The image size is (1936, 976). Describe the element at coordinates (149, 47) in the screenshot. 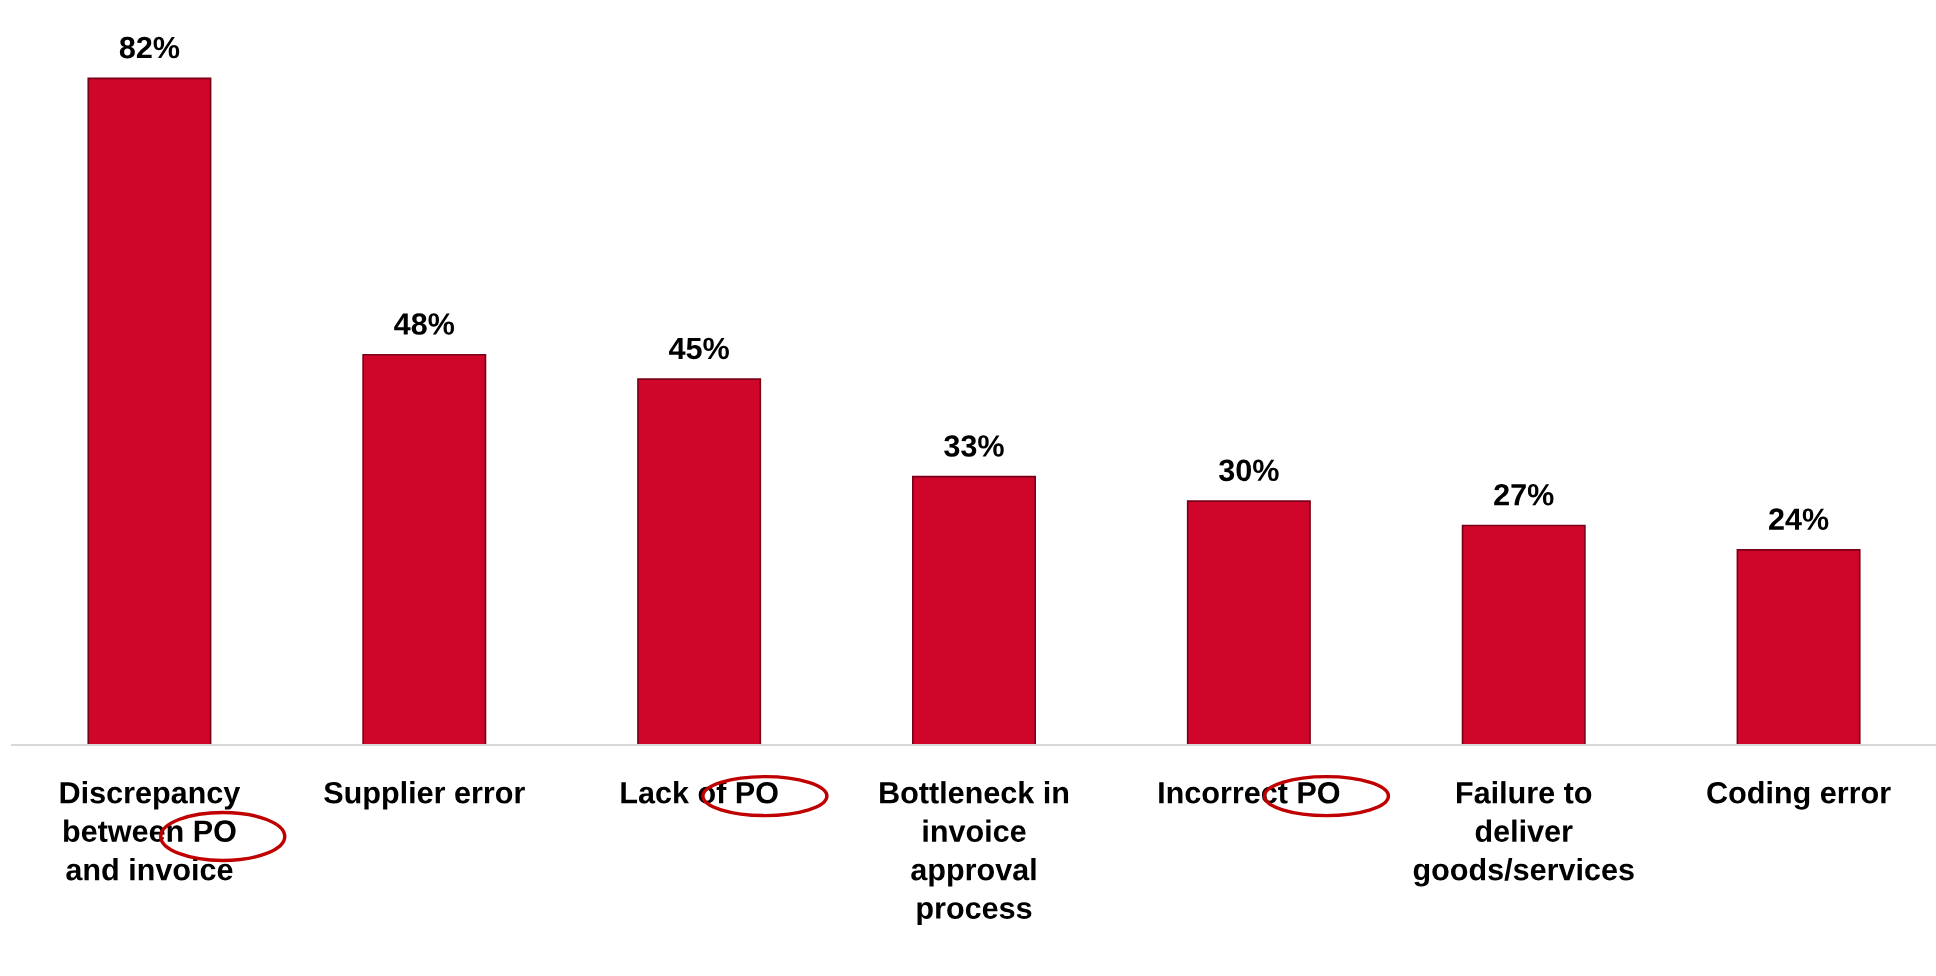

I see `data-label: 82%` at that location.